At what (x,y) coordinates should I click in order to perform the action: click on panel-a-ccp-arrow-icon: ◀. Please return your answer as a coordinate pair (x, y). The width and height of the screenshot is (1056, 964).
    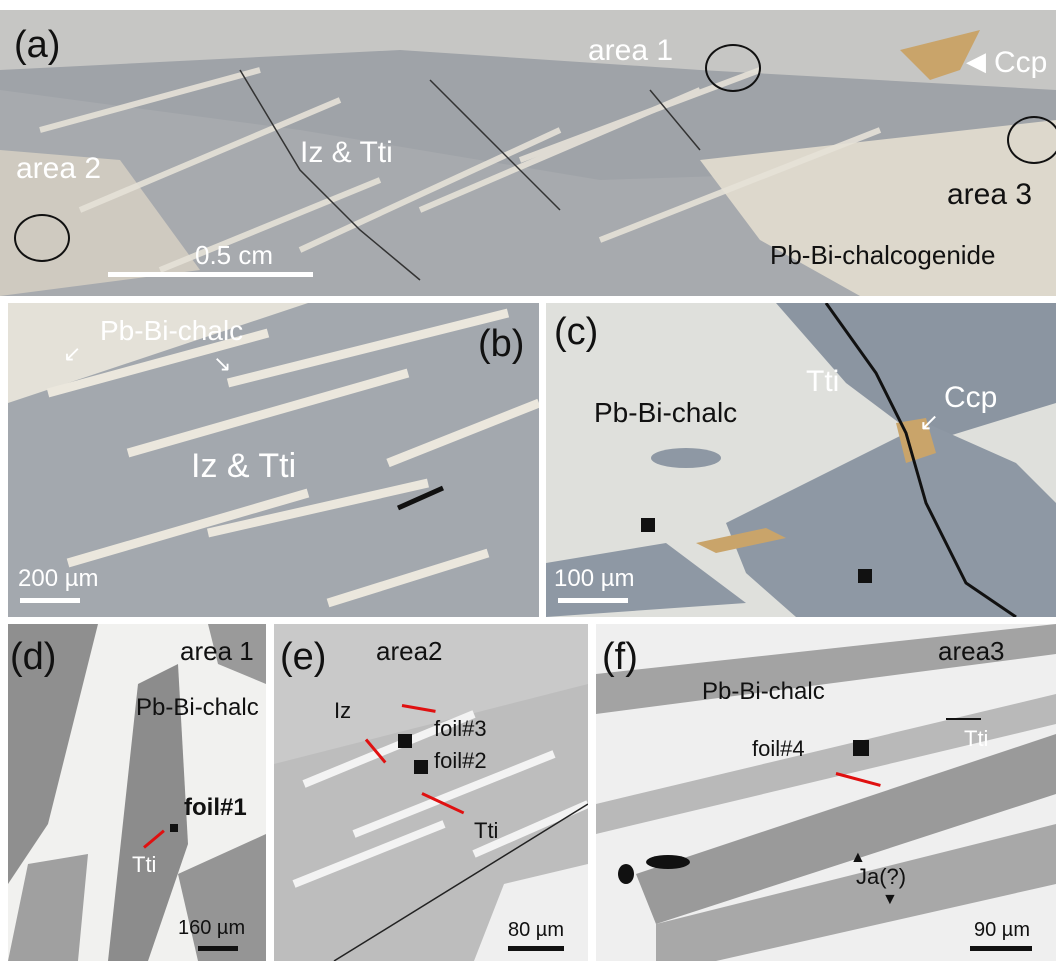
    Looking at the image, I should click on (976, 61).